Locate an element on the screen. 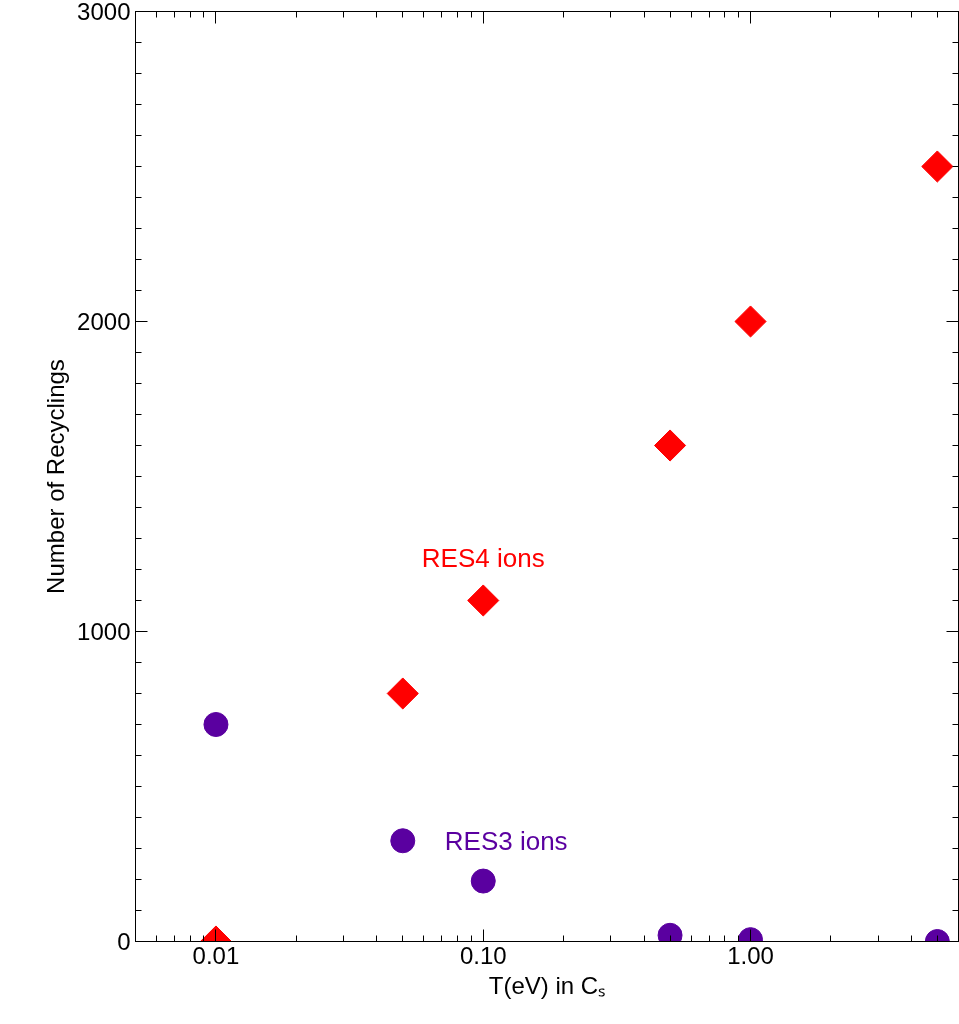 The height and width of the screenshot is (1024, 959). x-tick-label: 0.10 is located at coordinates (483, 955).